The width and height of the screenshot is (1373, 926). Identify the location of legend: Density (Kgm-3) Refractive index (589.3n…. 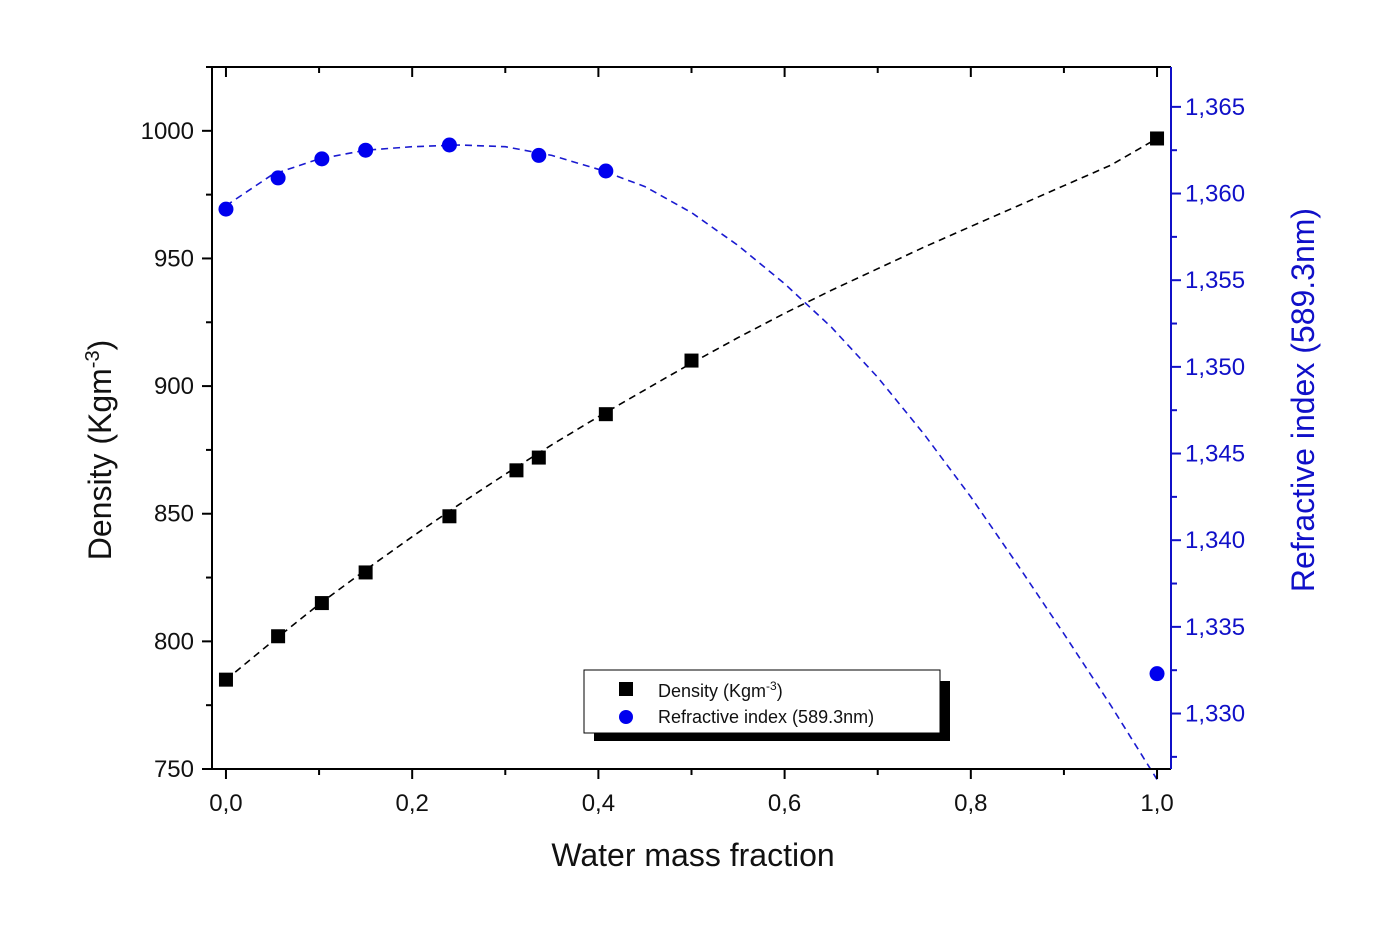
(766, 705).